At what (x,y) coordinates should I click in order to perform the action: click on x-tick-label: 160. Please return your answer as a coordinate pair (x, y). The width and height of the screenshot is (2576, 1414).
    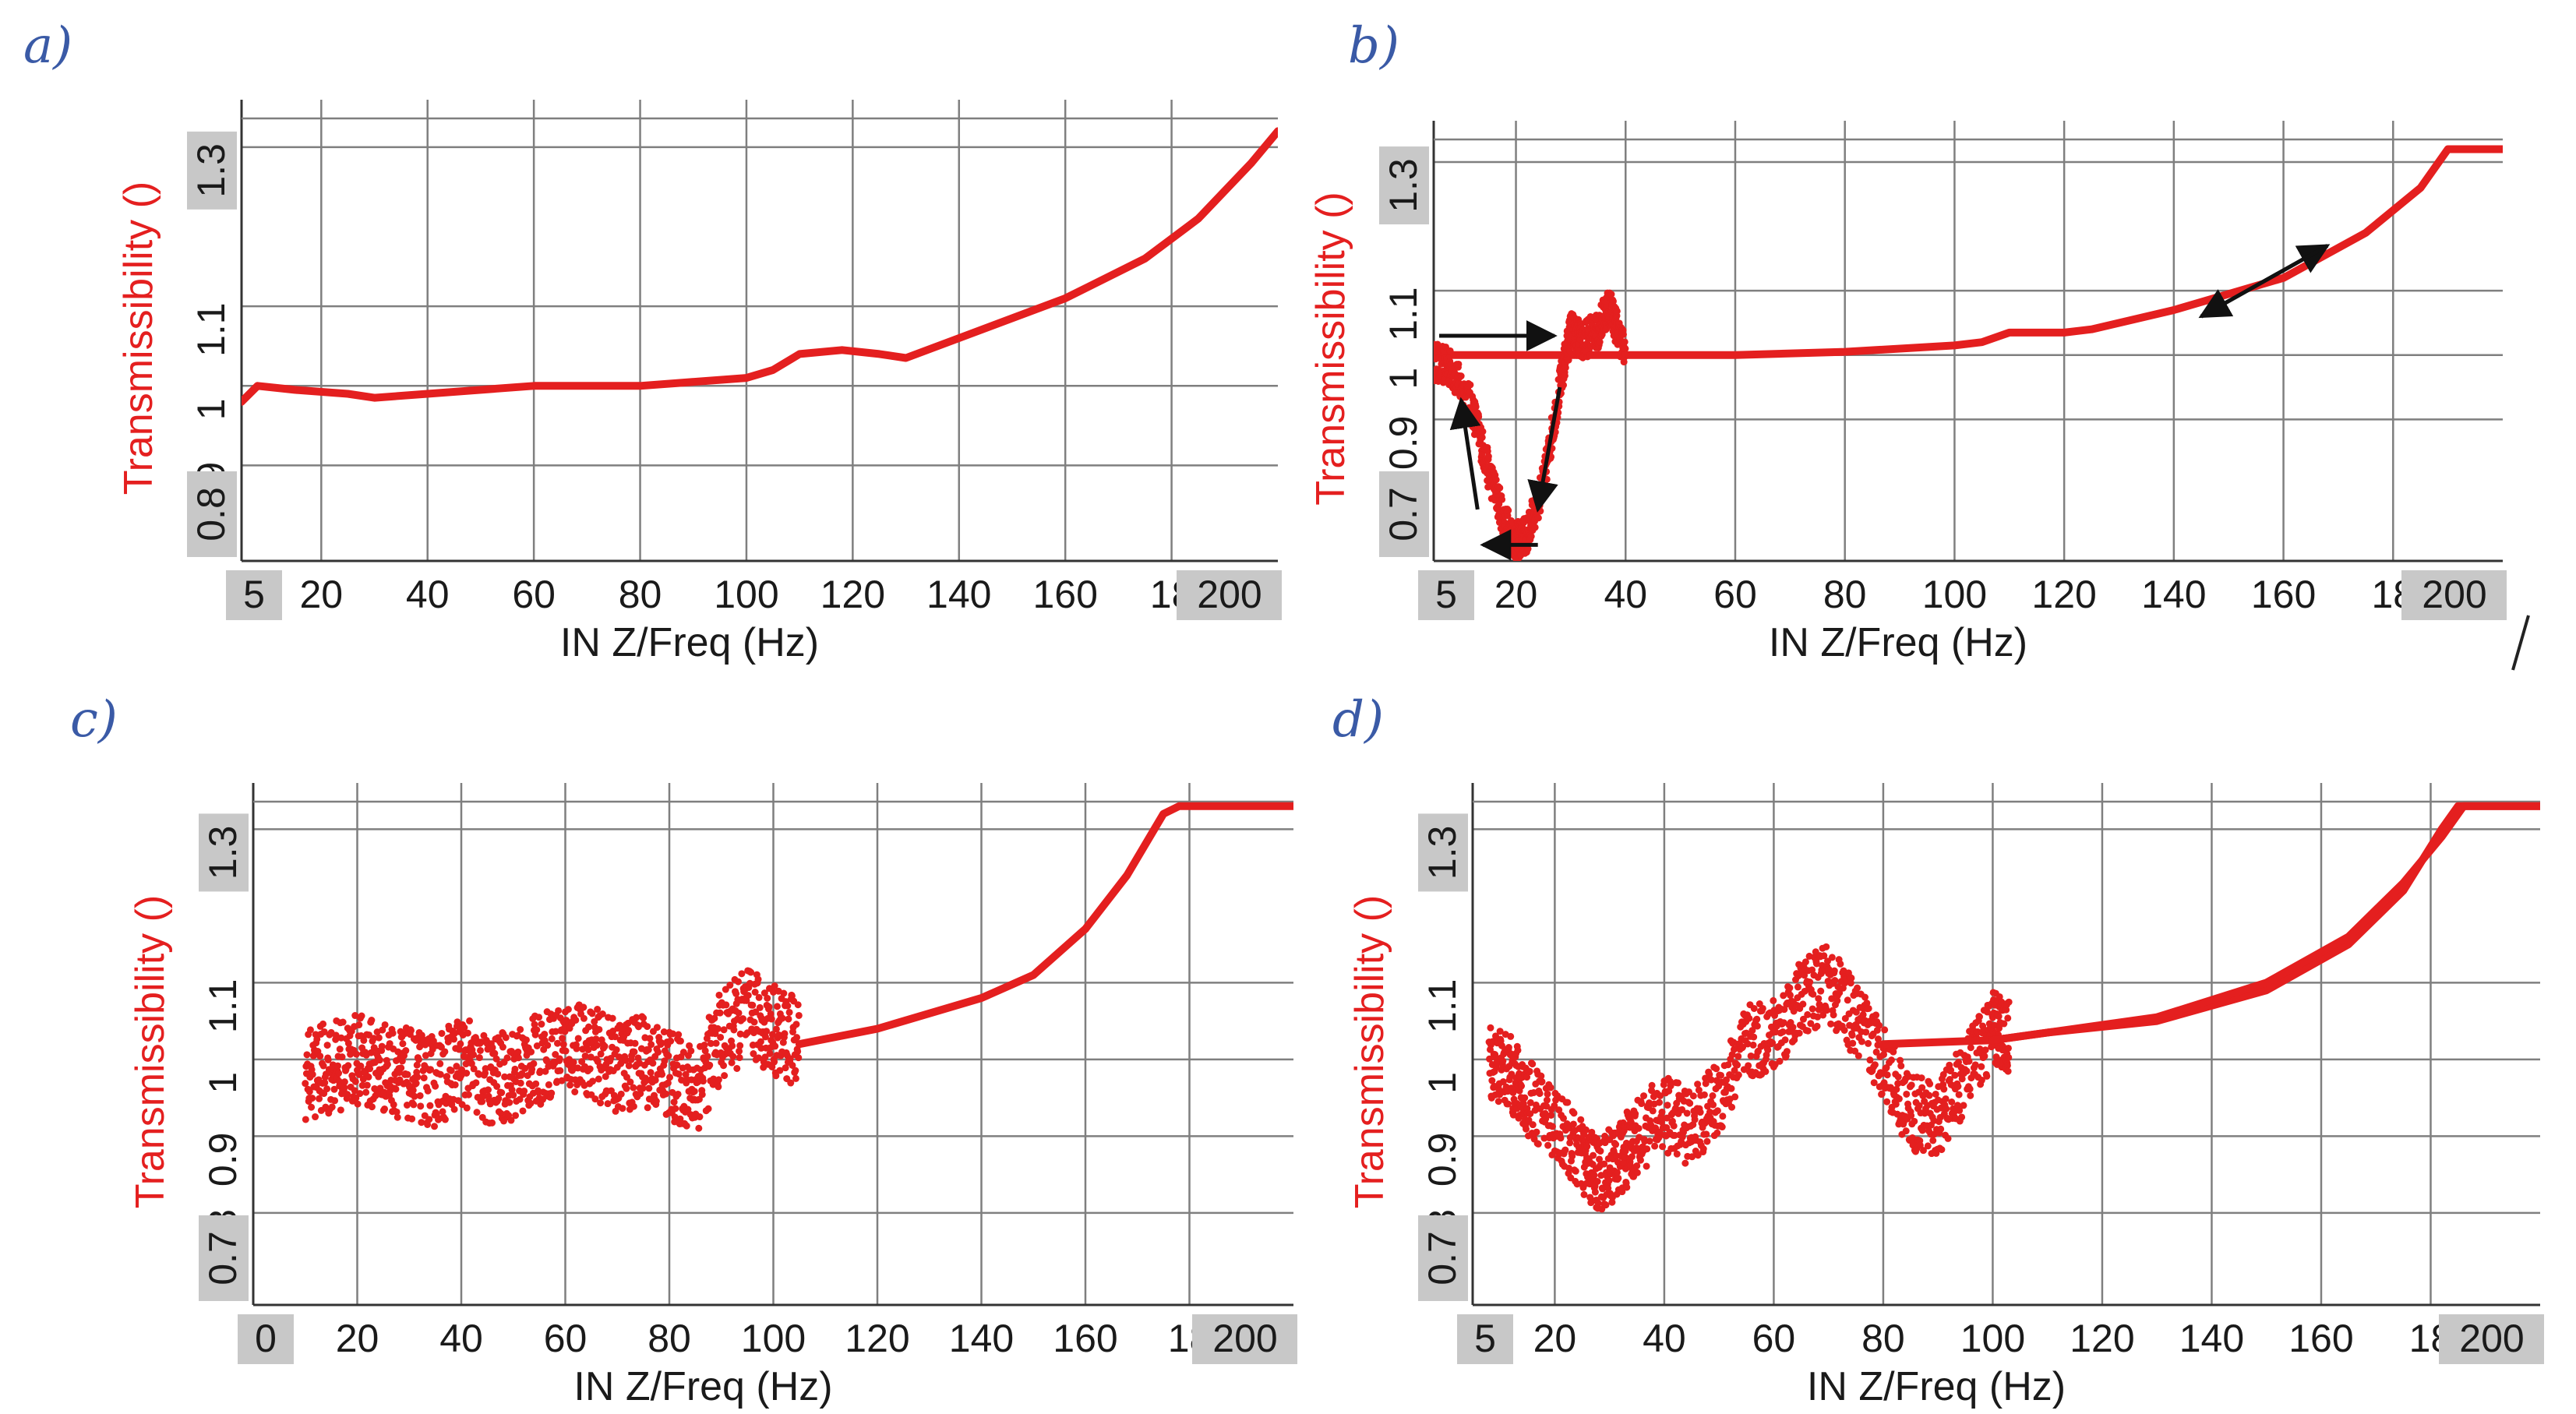
    Looking at the image, I should click on (2320, 1338).